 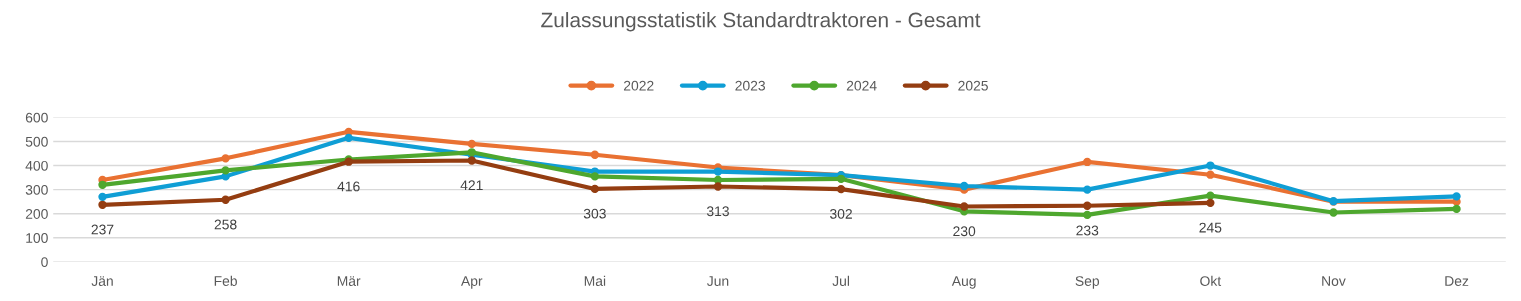 What do you see at coordinates (225, 280) in the screenshot?
I see `x-tick-label: Feb` at bounding box center [225, 280].